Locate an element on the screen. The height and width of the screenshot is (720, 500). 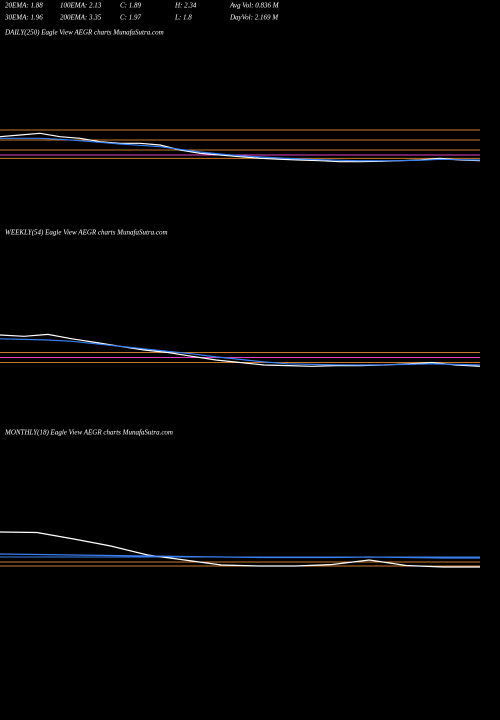
stat-label: 200EMA: 3.35 is located at coordinates (81, 18).